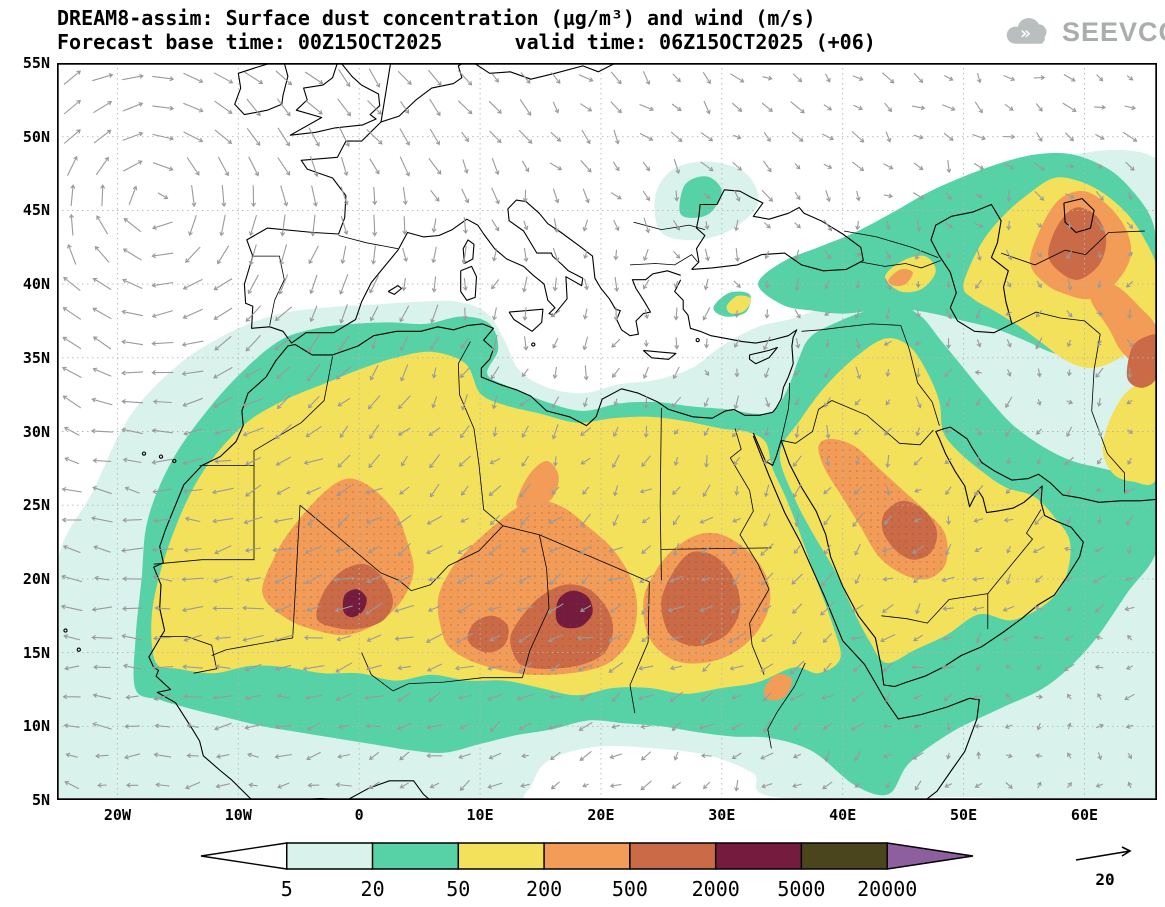 This screenshot has height=907, width=1165. Describe the element at coordinates (238, 815) in the screenshot. I see `lon-tick-label: 10W` at that location.